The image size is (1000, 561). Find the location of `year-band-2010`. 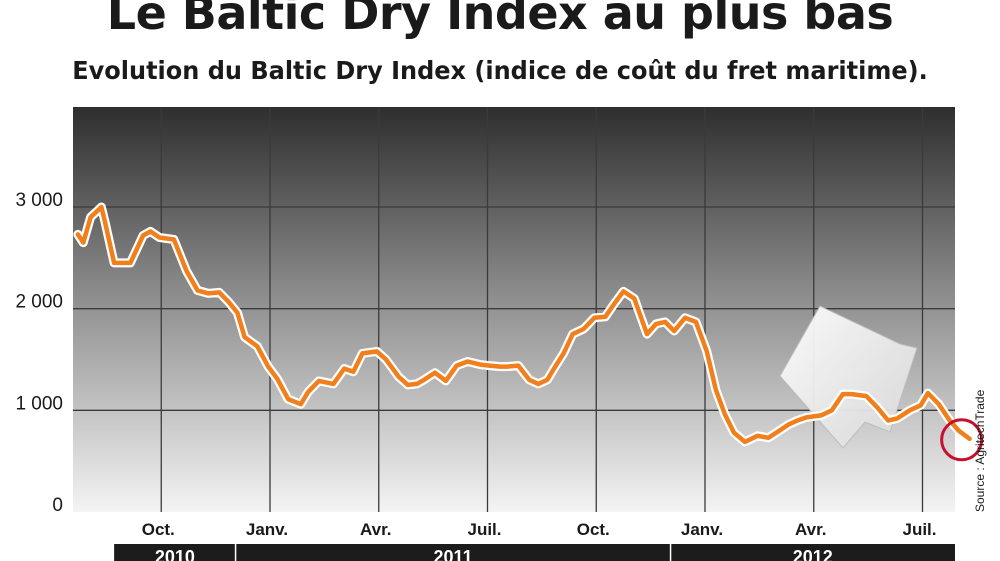

year-band-2010 is located at coordinates (175, 552).